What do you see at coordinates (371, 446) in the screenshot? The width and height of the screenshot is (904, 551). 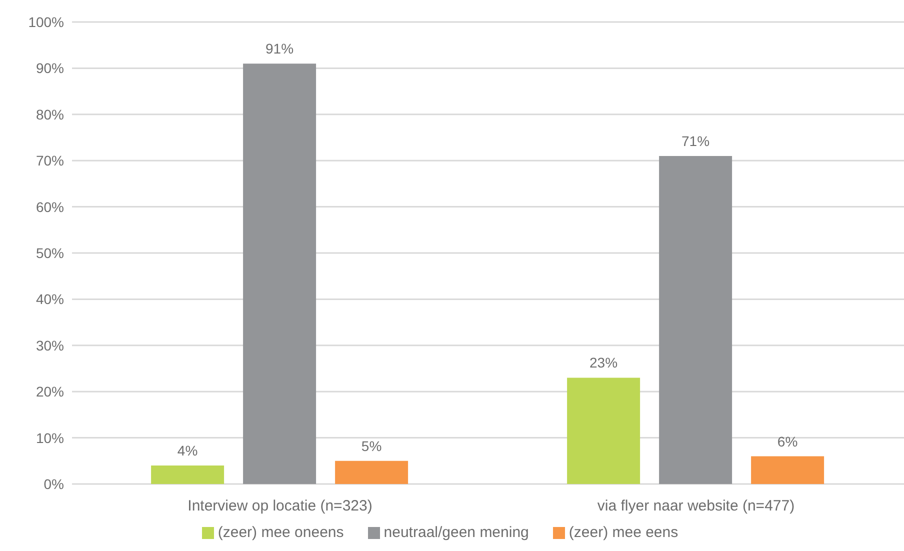 I see `data-label: 5%` at bounding box center [371, 446].